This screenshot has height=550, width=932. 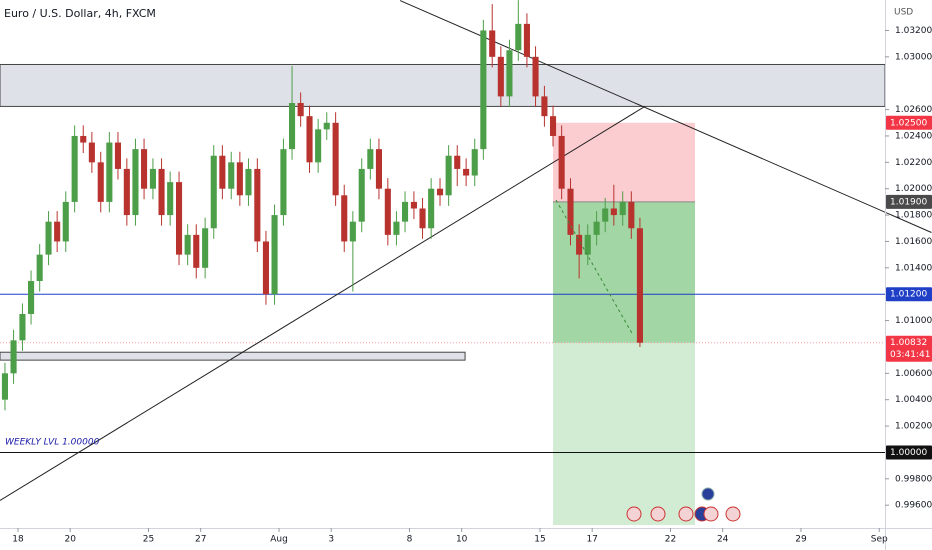 I want to click on annotation: WEEKLY LVL 1.00000, so click(x=52, y=443).